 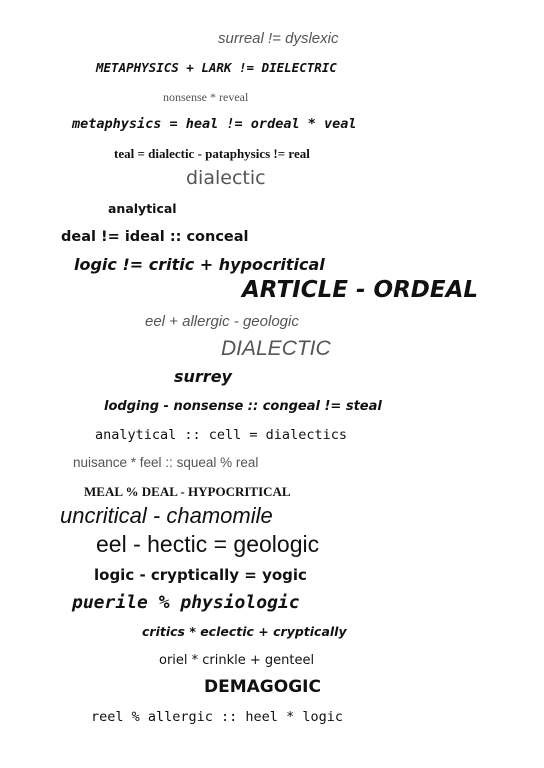 I want to click on text-line-19: eel - hectic = geologic, so click(x=208, y=544).